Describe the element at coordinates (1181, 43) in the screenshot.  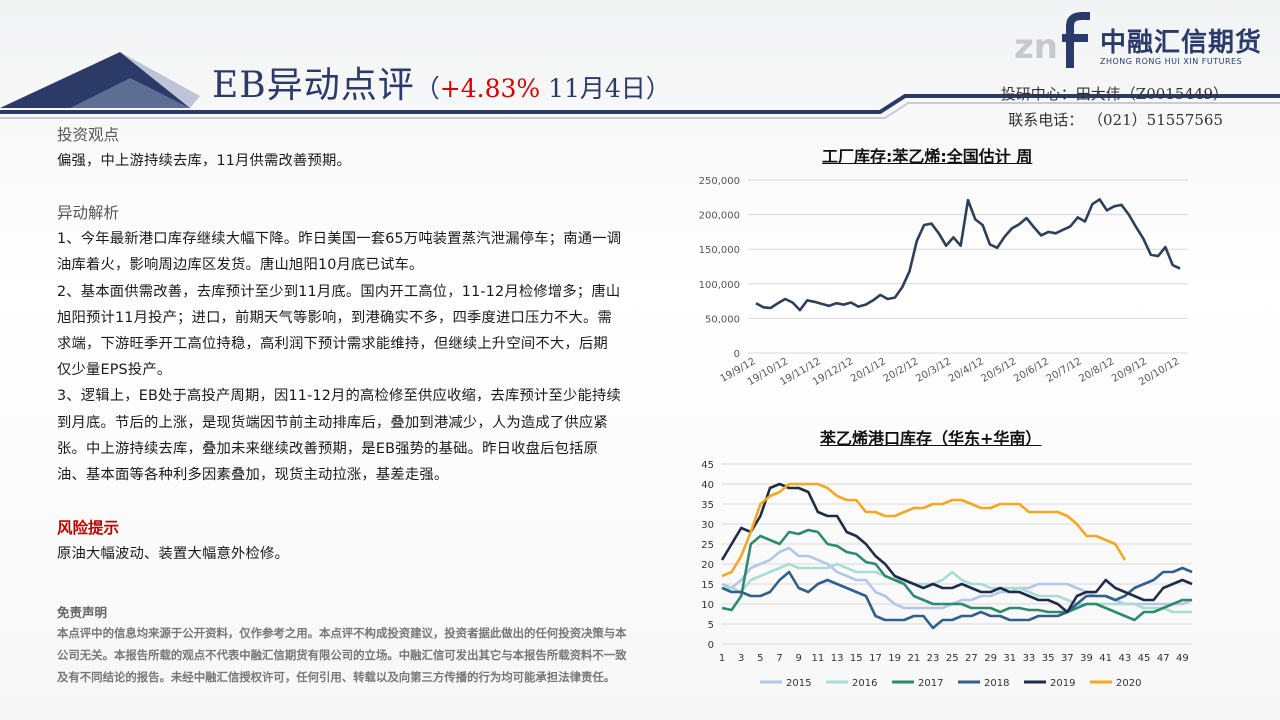
I see `logo-cn: 中融汇信期货` at that location.